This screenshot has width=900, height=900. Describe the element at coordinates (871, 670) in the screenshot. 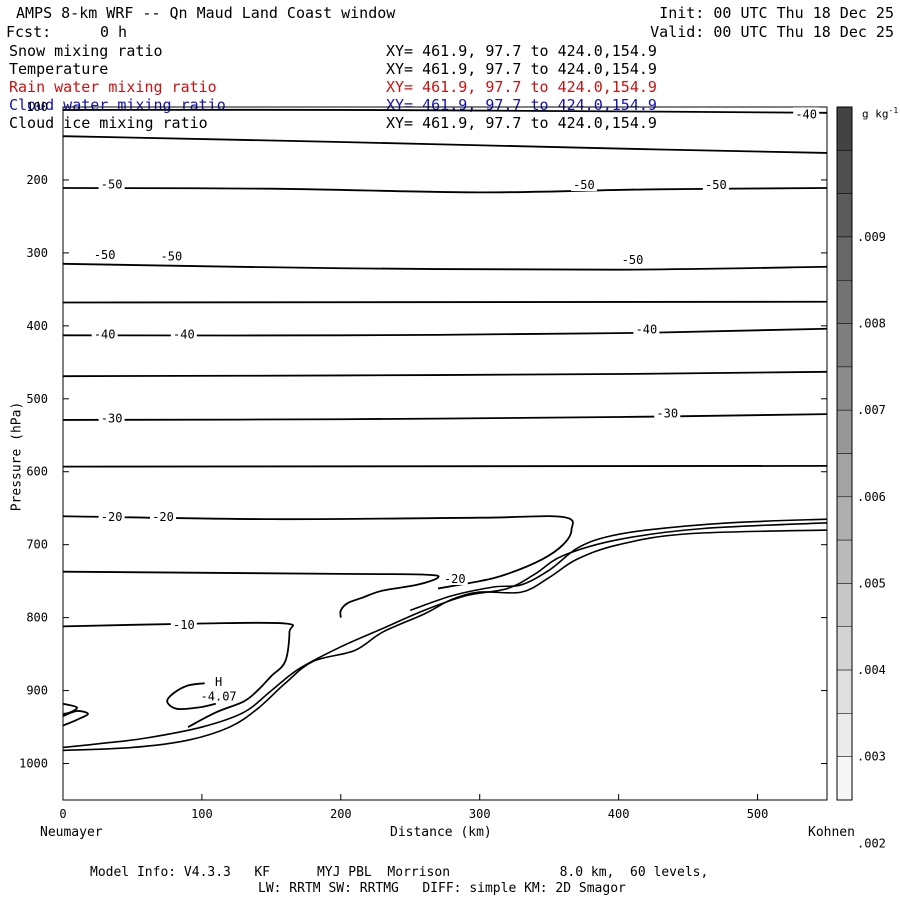

I see `colorbar-tick-label: .004` at that location.